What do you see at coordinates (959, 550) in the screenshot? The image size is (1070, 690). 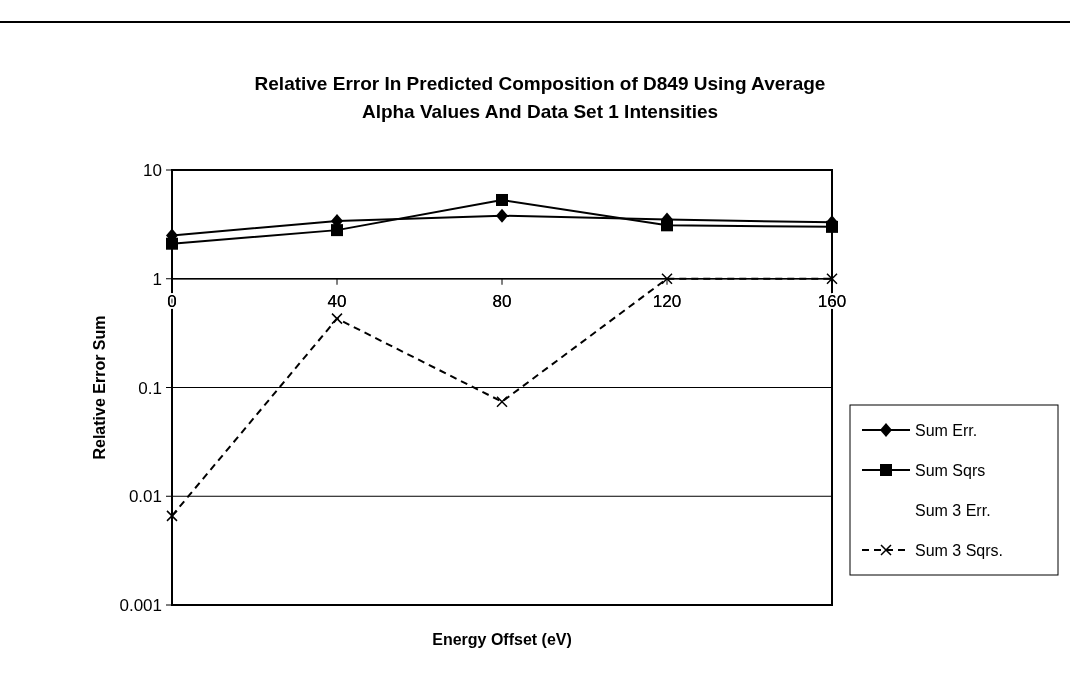 I see `legend-label: Sum 3 Sqrs.` at bounding box center [959, 550].